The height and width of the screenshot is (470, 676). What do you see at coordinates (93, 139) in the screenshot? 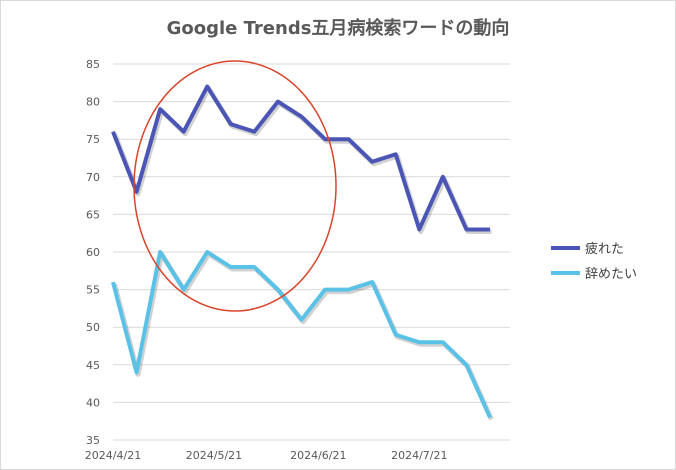
I see `y-tick-label: 75` at bounding box center [93, 139].